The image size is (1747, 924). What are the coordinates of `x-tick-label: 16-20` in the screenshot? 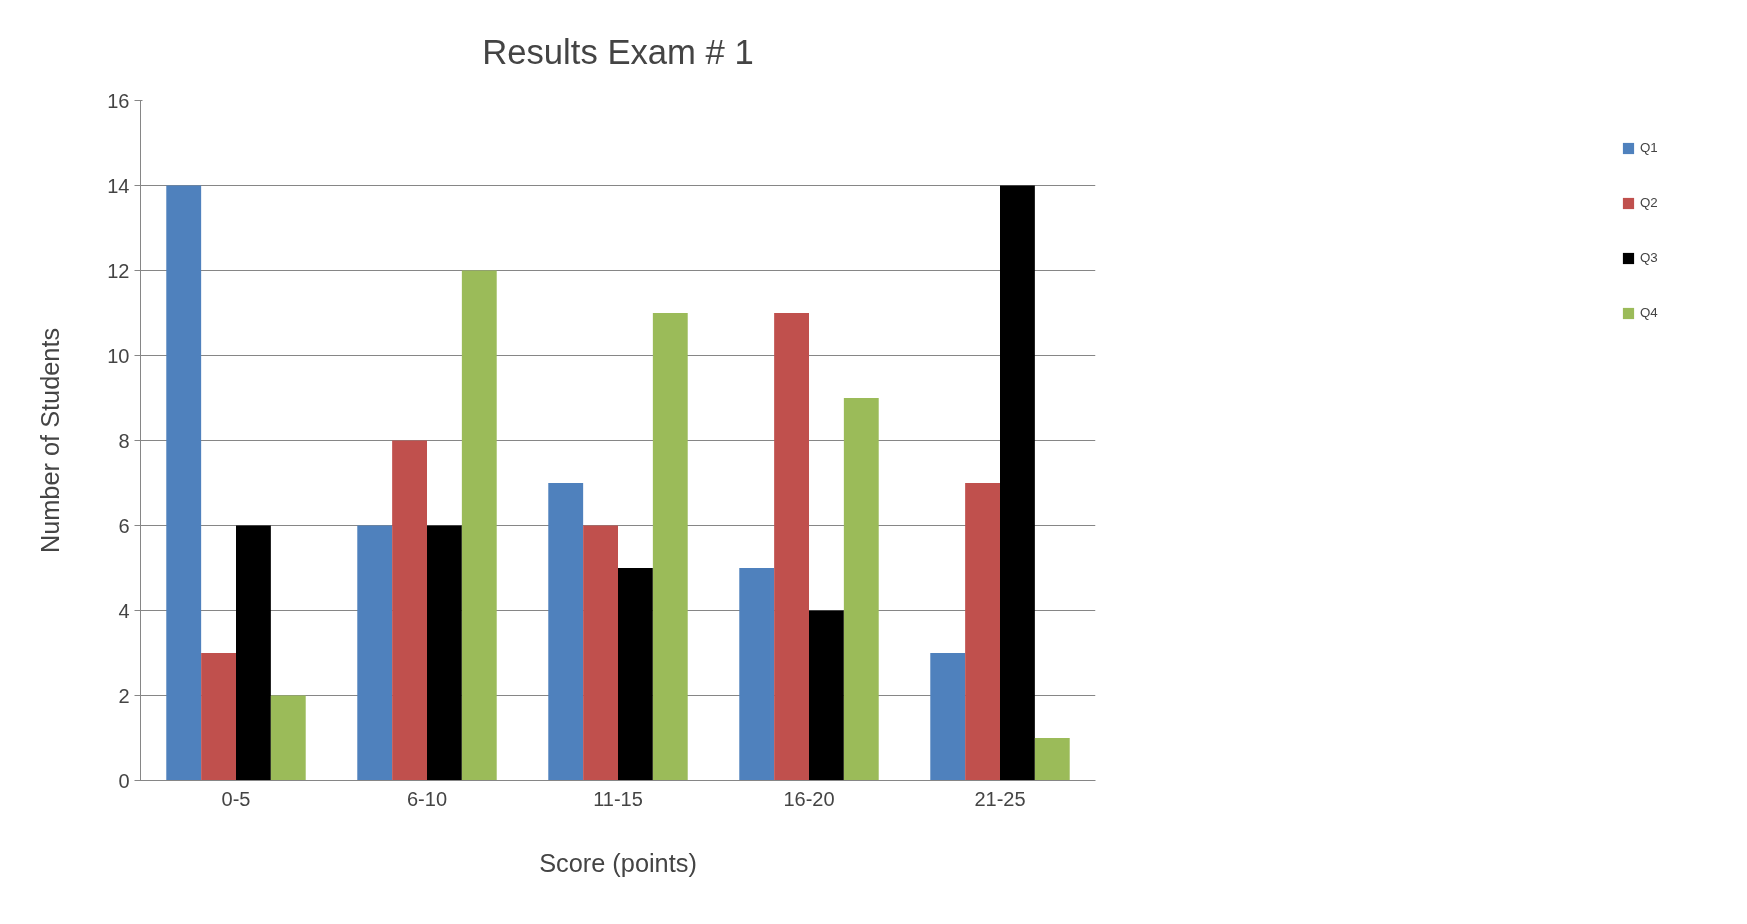 It's located at (809, 798).